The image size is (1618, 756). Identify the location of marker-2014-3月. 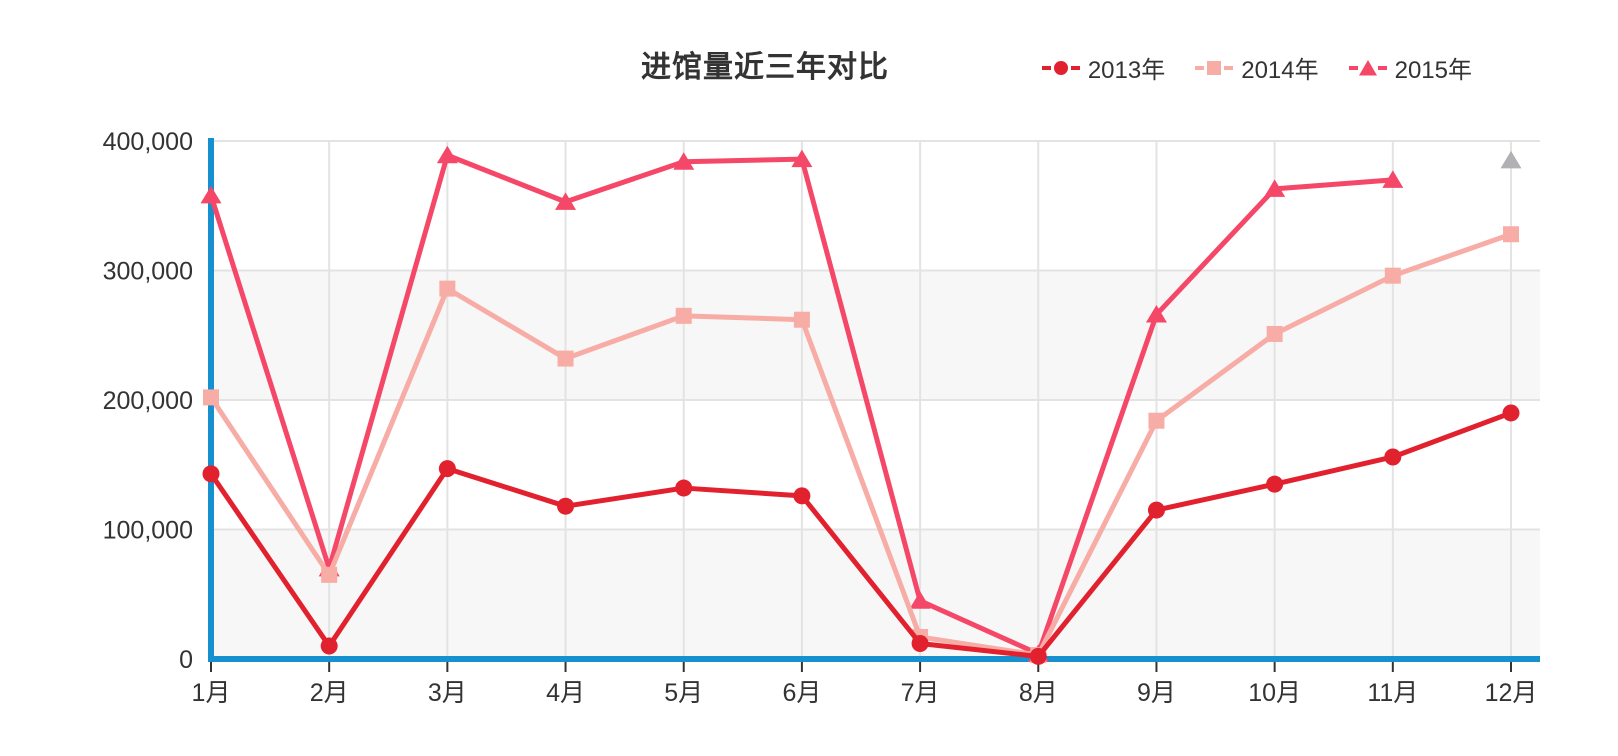
(447, 288).